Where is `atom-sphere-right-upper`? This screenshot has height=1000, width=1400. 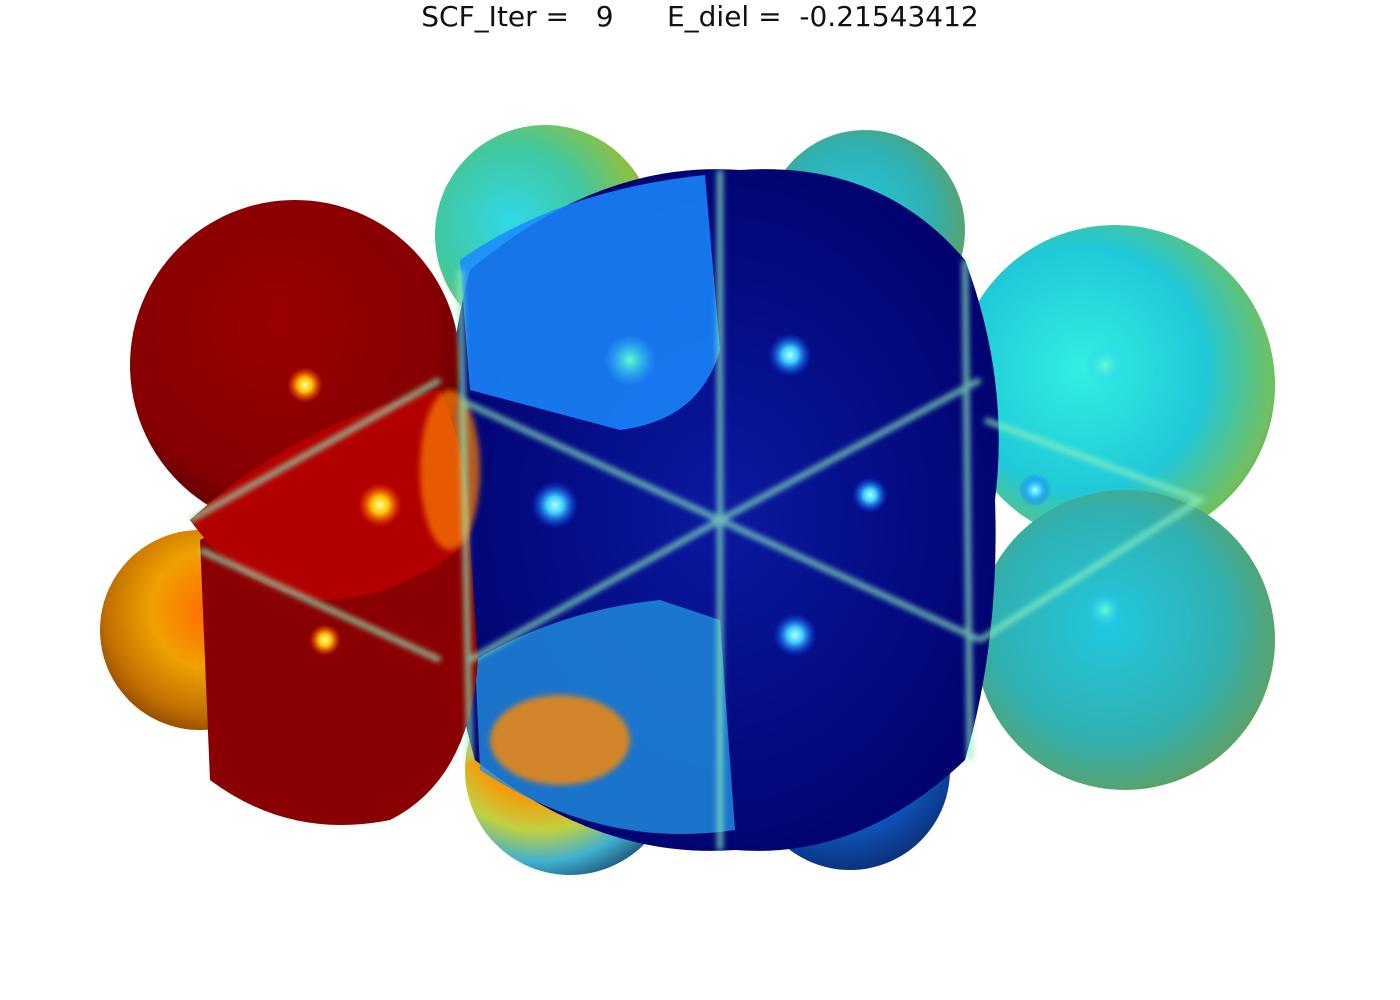
atom-sphere-right-upper is located at coordinates (1115, 385).